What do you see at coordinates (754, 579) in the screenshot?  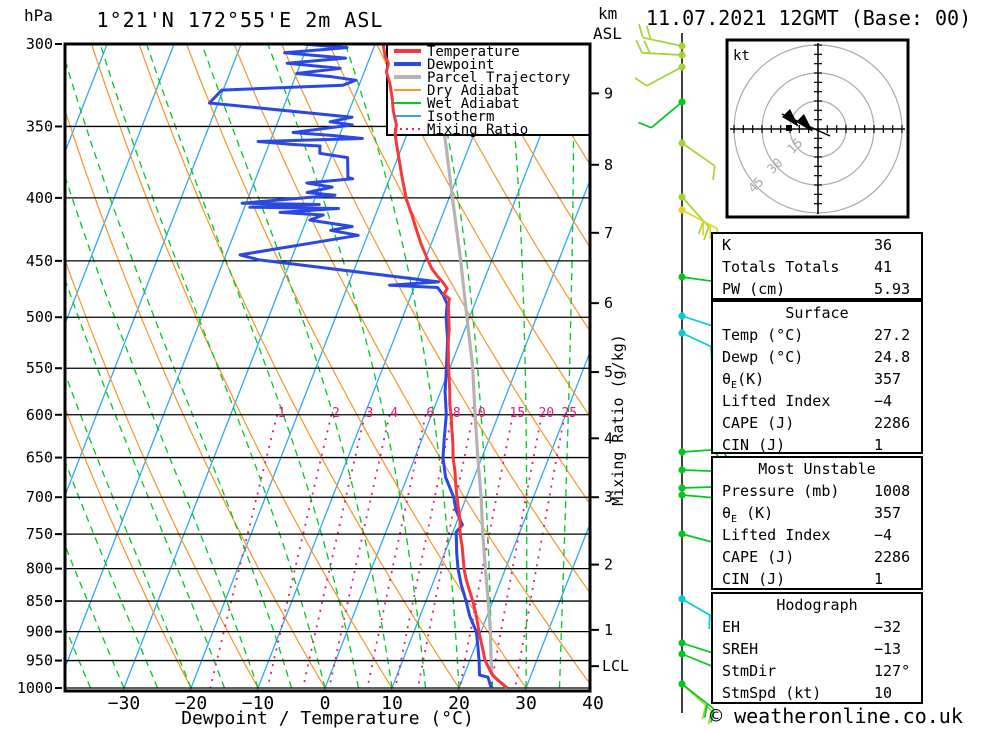 I see `stats-row-label: CIN (J)` at bounding box center [754, 579].